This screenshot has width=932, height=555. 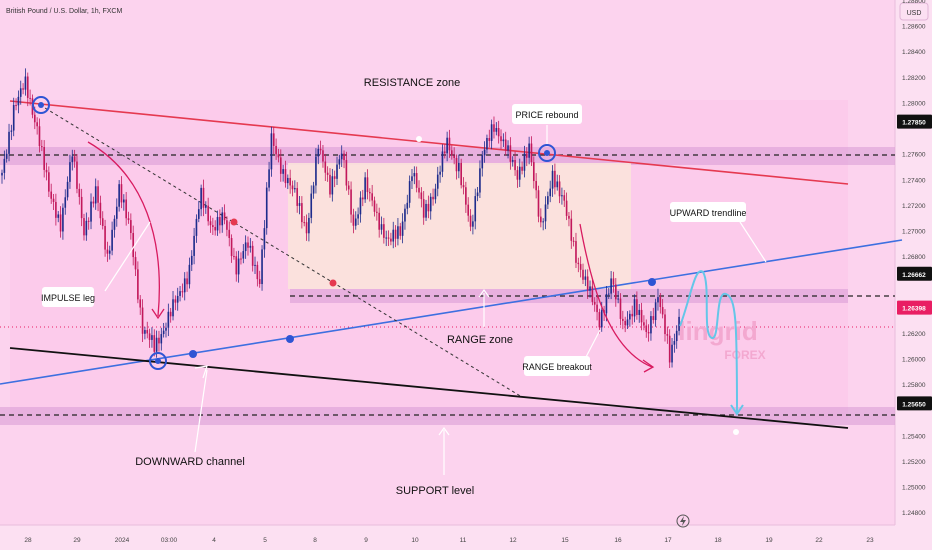 I want to click on y-tick-label: 1.27400, so click(x=914, y=180).